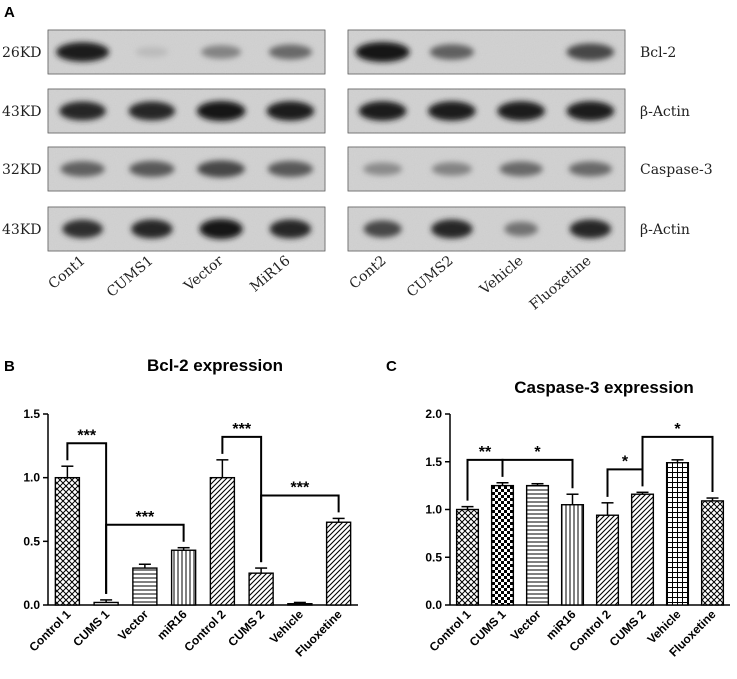  Describe the element at coordinates (204, 274) in the screenshot. I see `lane-label: Vector` at that location.